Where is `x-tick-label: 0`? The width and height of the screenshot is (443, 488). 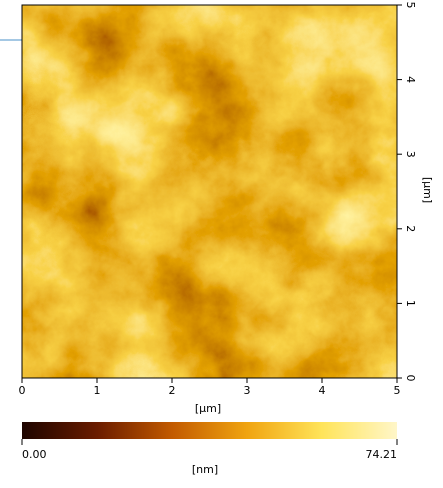 x-tick-label: 0 is located at coordinates (22, 390).